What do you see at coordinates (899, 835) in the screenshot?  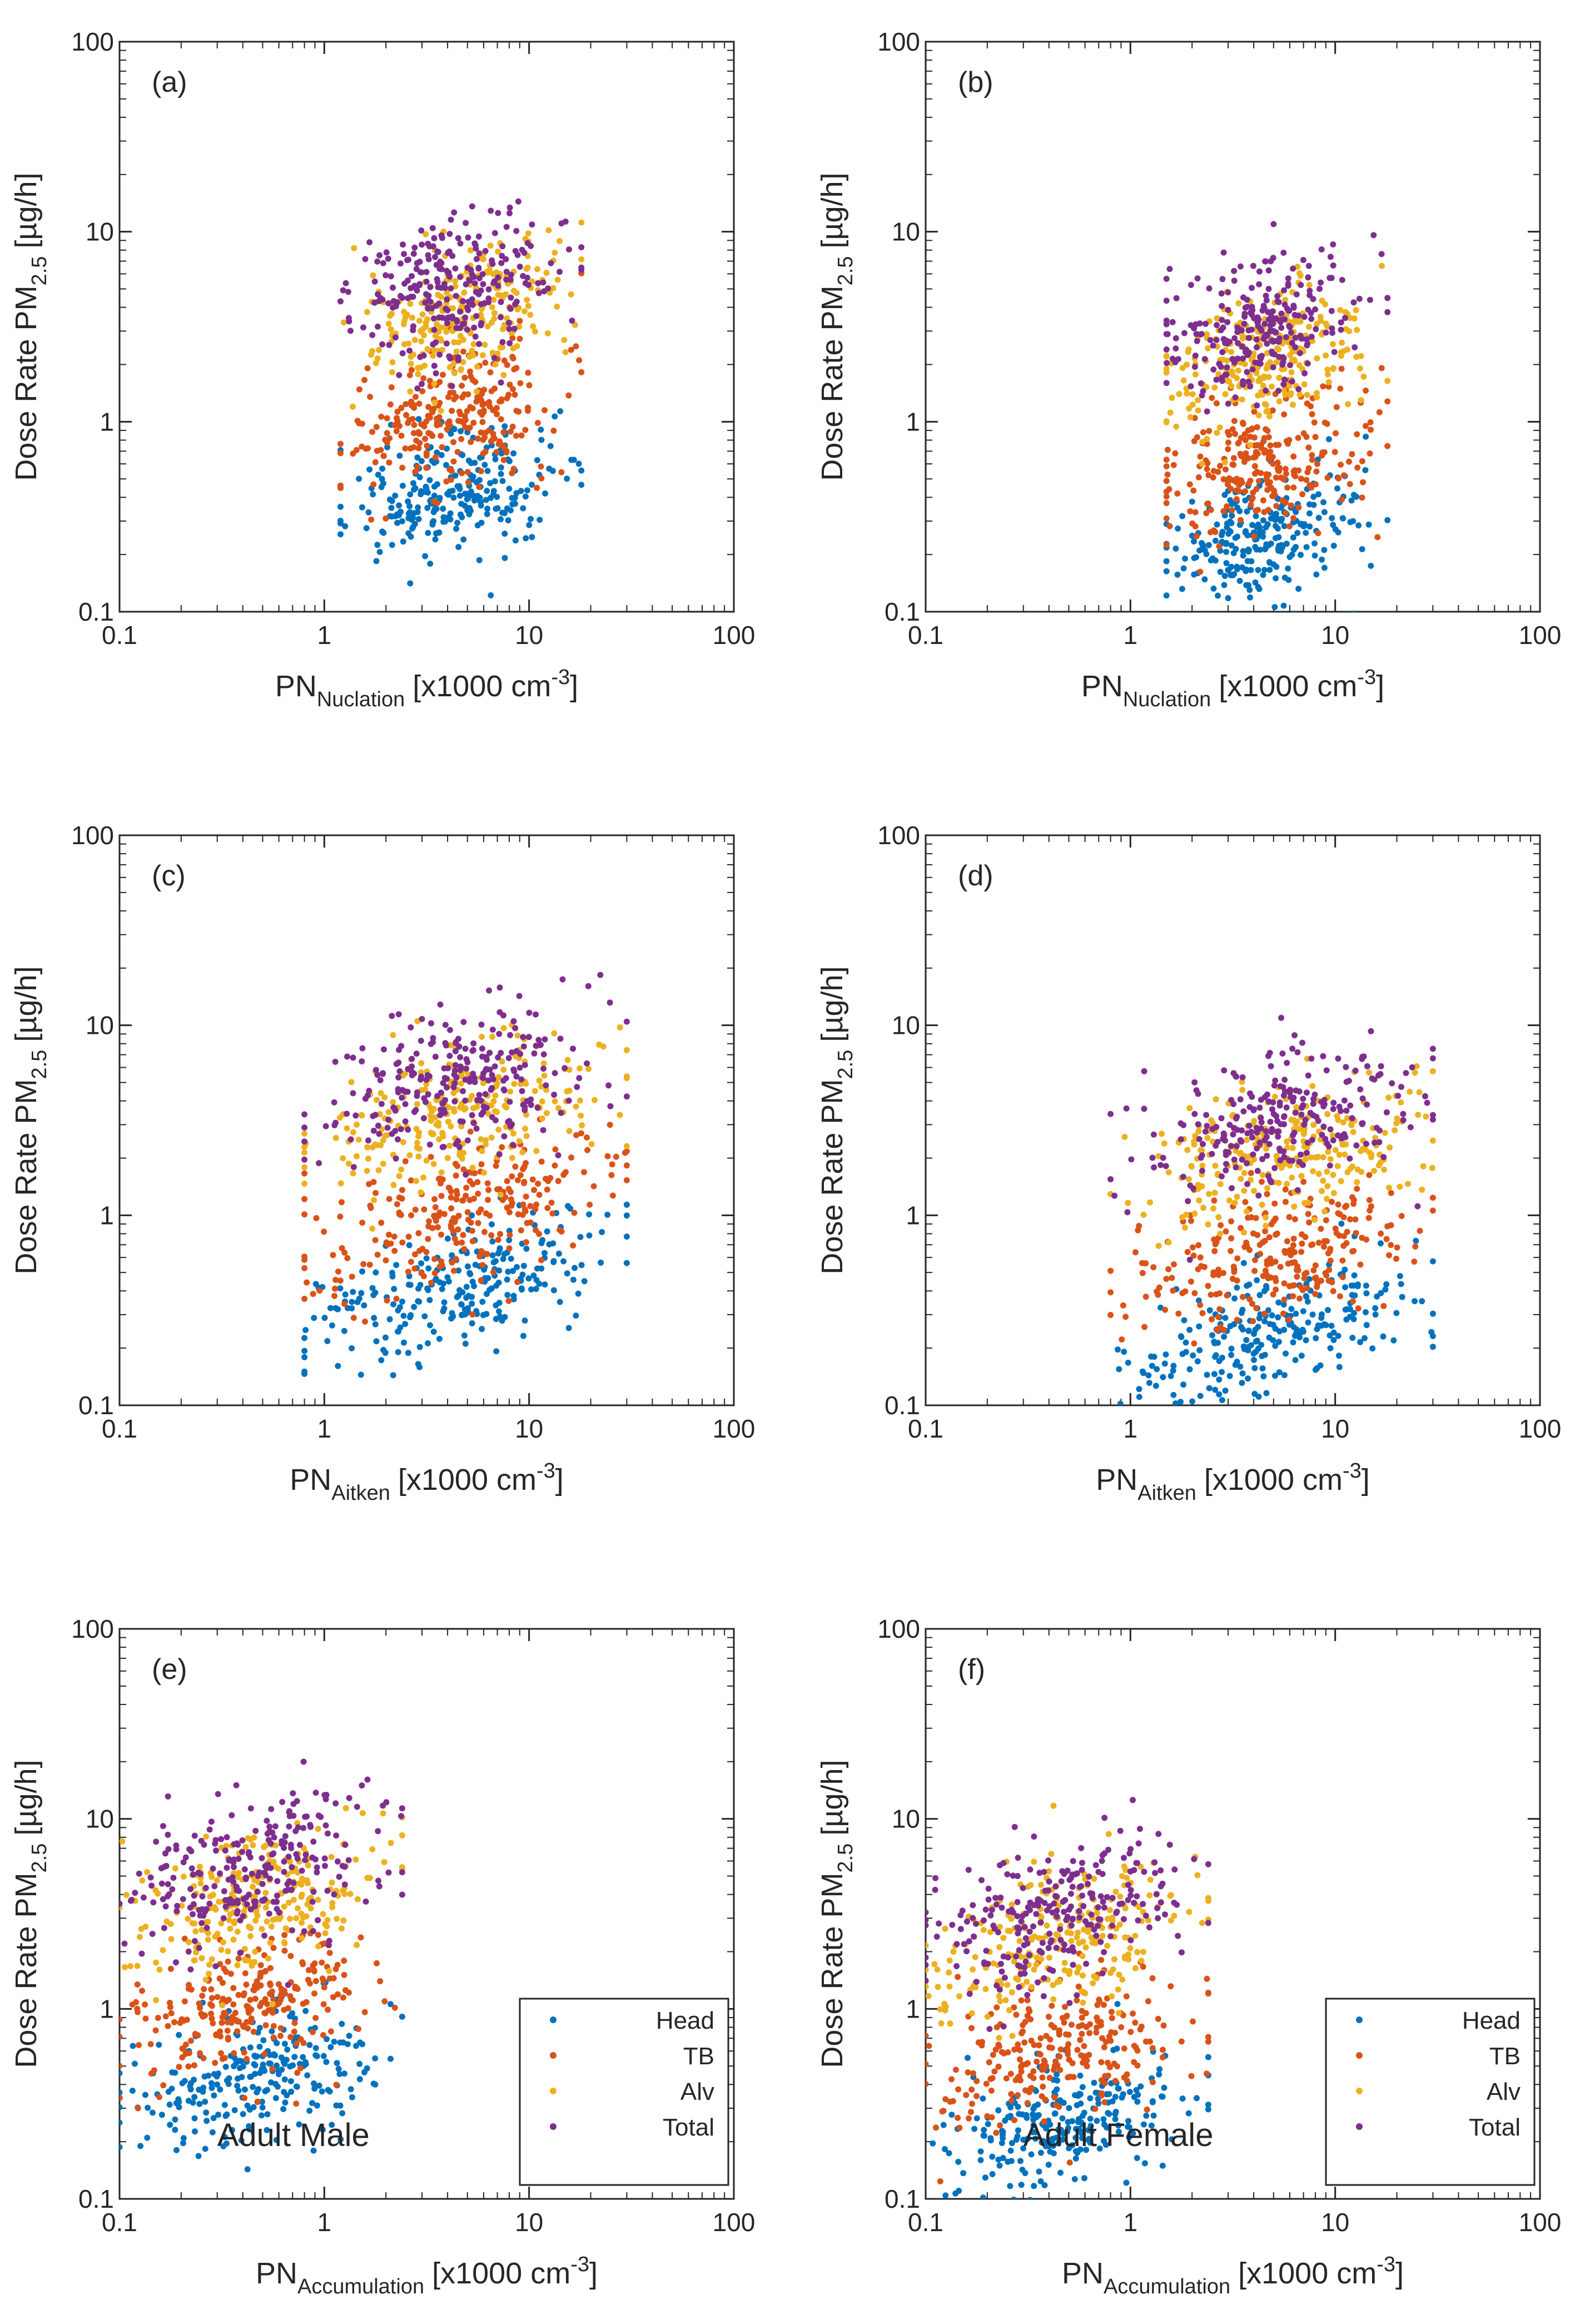 I see `y-tick-label: 100` at bounding box center [899, 835].